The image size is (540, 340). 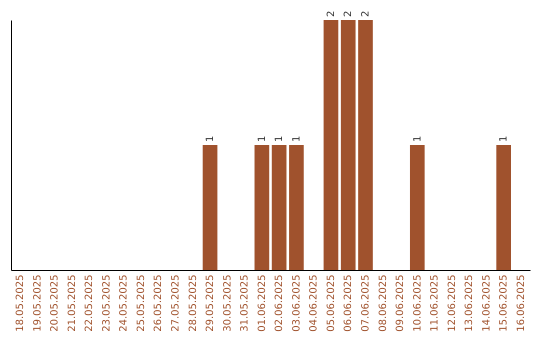 I want to click on x-tick-label: 19.05.2025, so click(x=38, y=303).